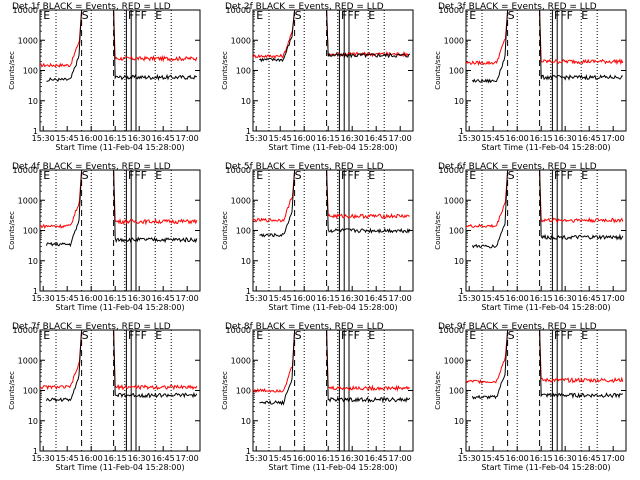 This screenshot has height=480, width=640. I want to click on panel-title: Det 7f BLACK = Events, RED = LLD, so click(91, 327).